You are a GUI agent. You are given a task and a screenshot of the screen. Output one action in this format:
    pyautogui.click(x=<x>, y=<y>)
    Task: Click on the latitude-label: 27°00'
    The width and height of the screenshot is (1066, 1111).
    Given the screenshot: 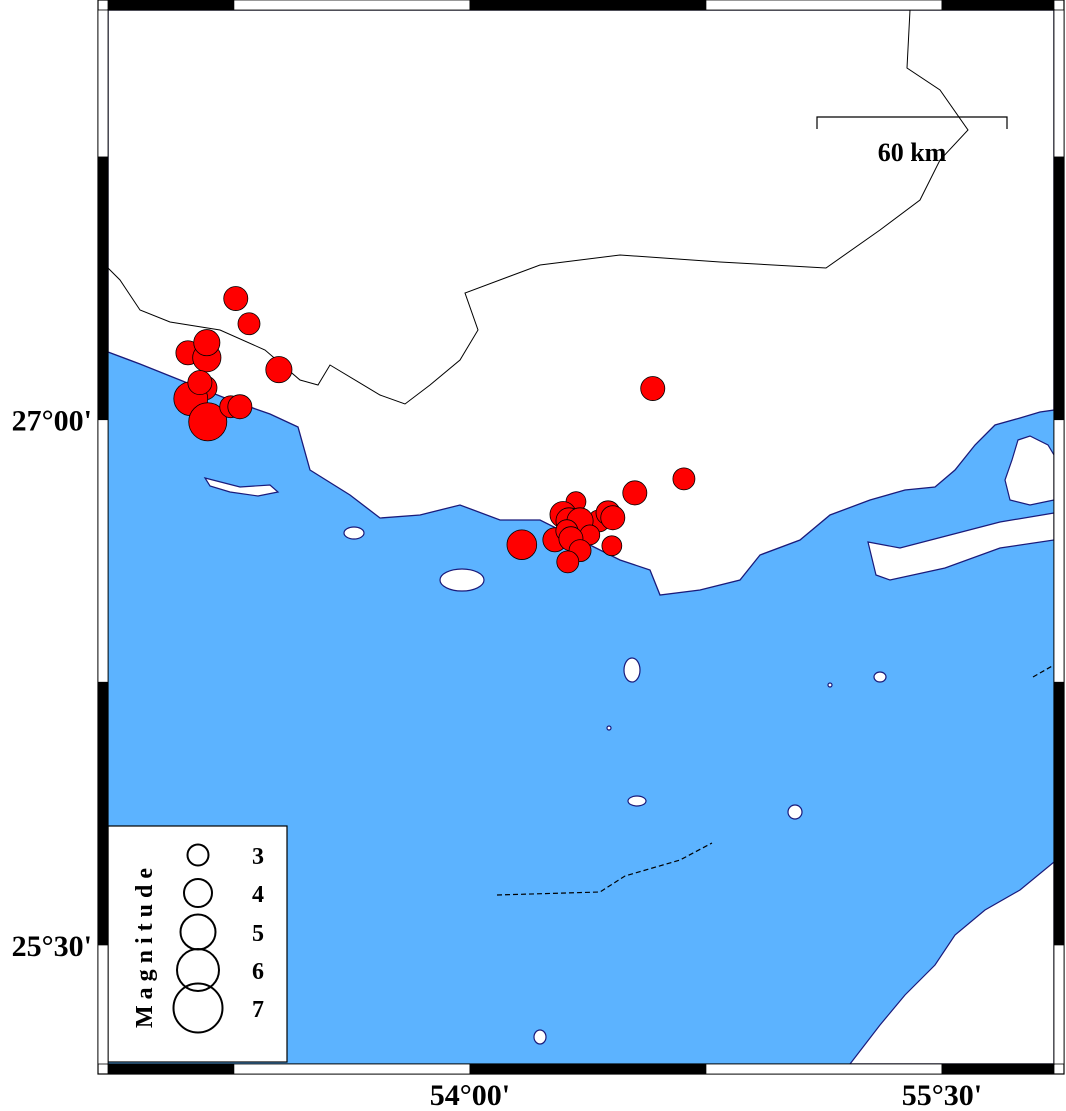 What is the action you would take?
    pyautogui.click(x=52, y=421)
    